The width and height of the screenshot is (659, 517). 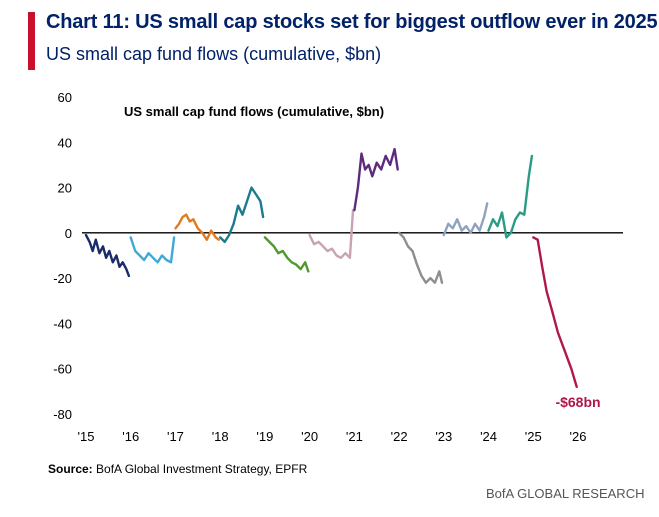 What do you see at coordinates (62, 323) in the screenshot?
I see `y-tick-label: -40` at bounding box center [62, 323].